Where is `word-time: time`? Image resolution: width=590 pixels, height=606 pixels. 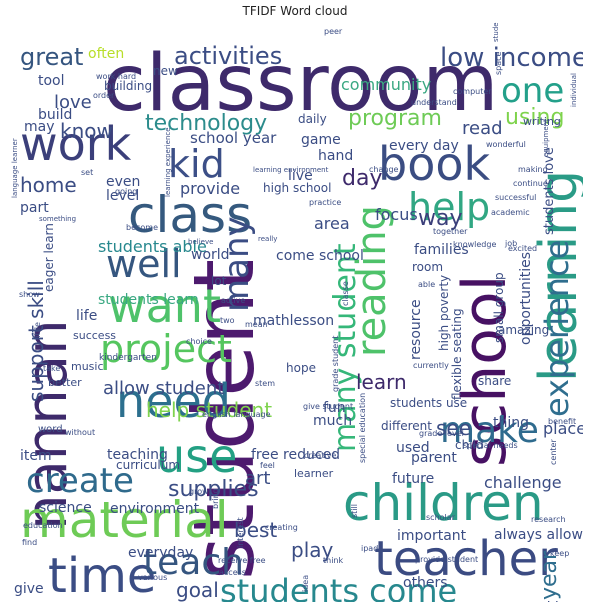 word-time: time is located at coordinates (102, 575).